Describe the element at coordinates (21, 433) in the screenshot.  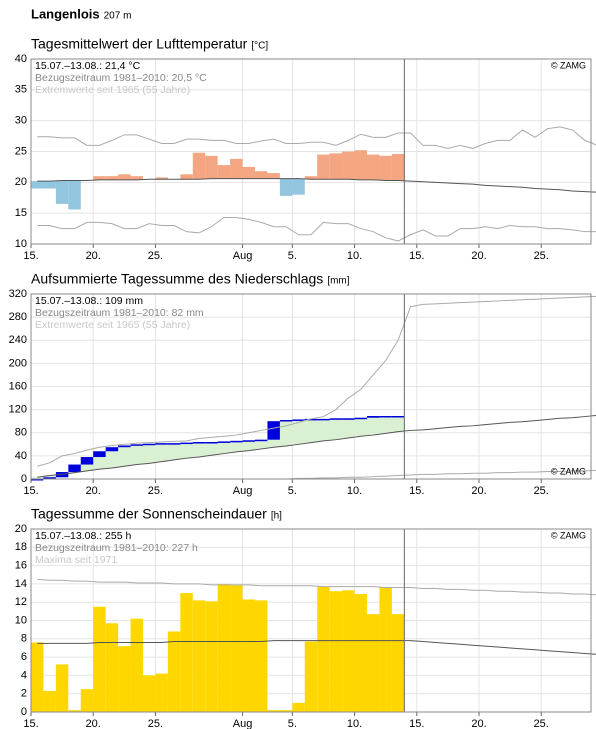
I see `y-tick-label: 80` at that location.